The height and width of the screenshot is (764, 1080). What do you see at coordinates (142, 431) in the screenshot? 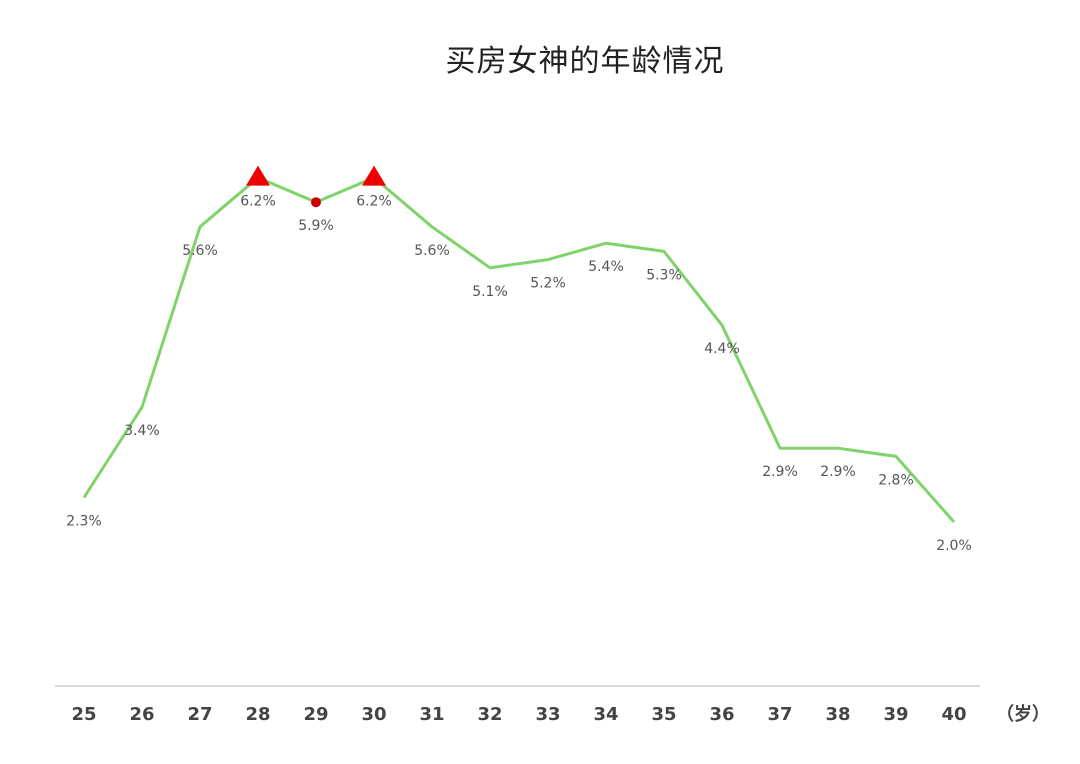
I see `data-label: 3.4%` at bounding box center [142, 431].